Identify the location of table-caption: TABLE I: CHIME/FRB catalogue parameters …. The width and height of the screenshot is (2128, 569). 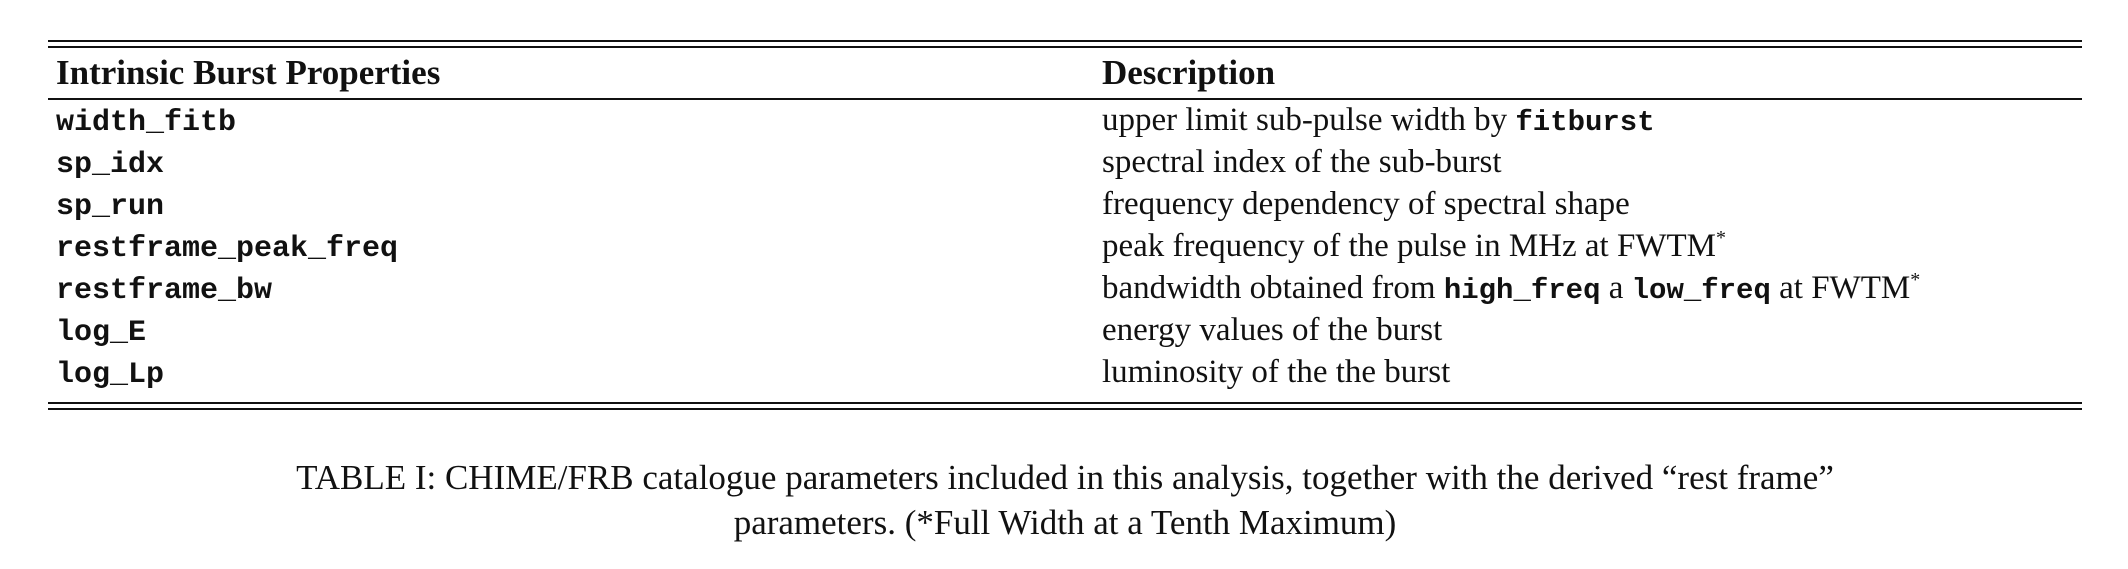
(1065, 500).